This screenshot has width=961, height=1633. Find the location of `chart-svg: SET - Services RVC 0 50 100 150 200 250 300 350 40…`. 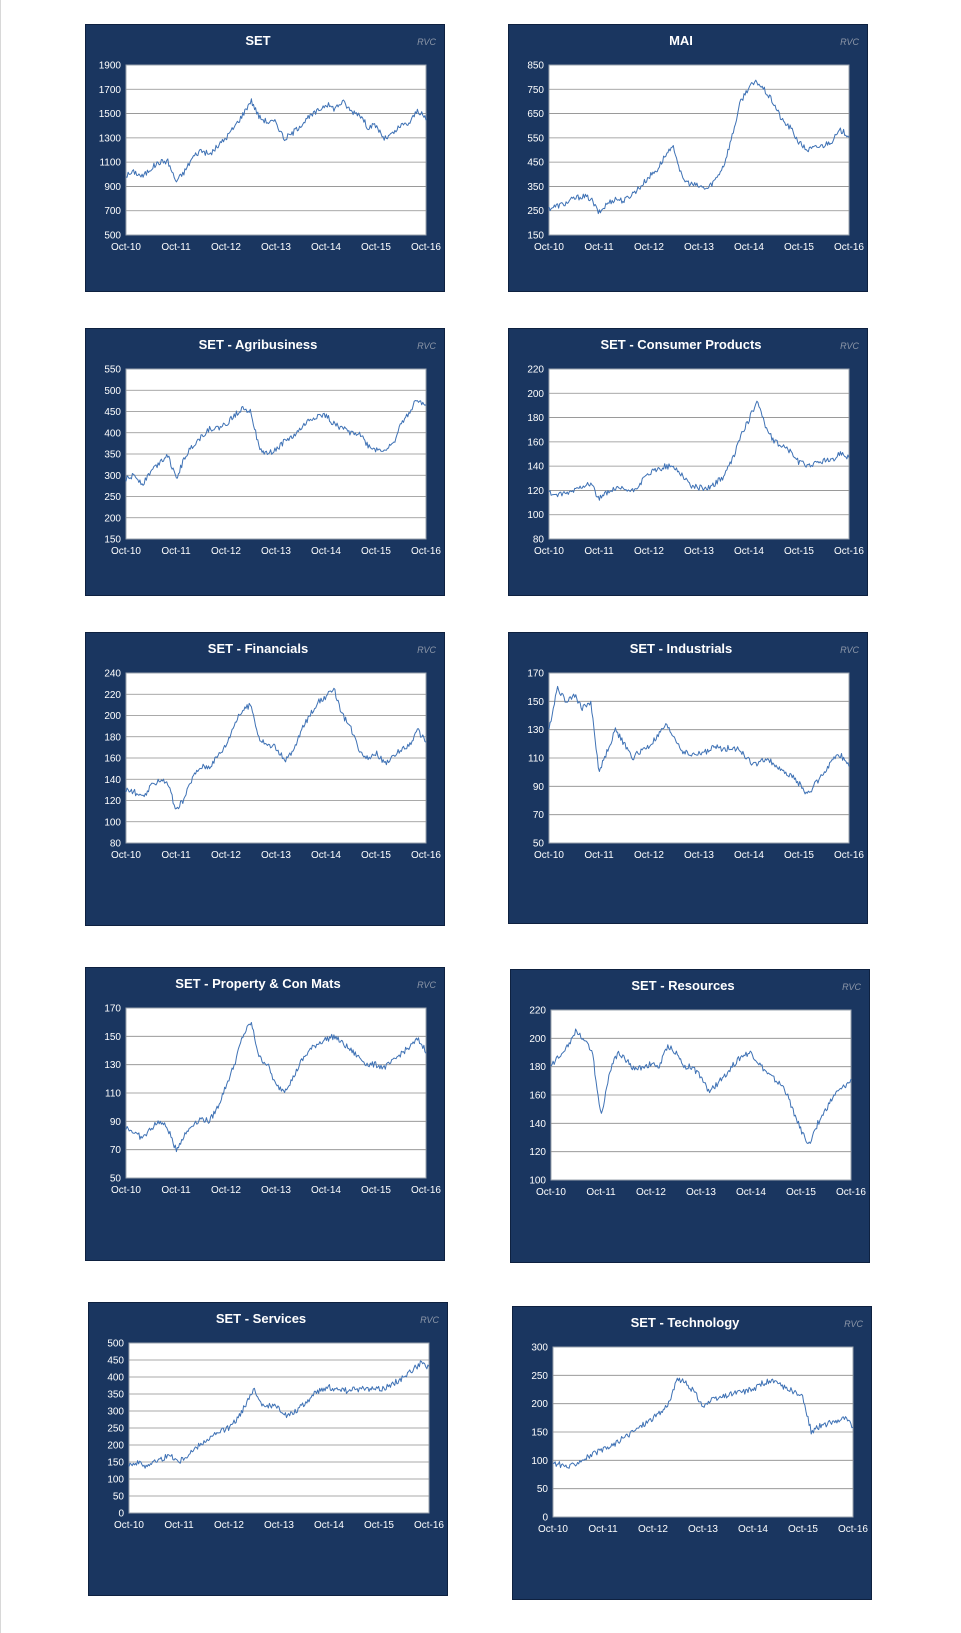

chart-svg: SET - Services RVC 0 50 100 150 200 250 300 350 40… is located at coordinates (275, 1421).